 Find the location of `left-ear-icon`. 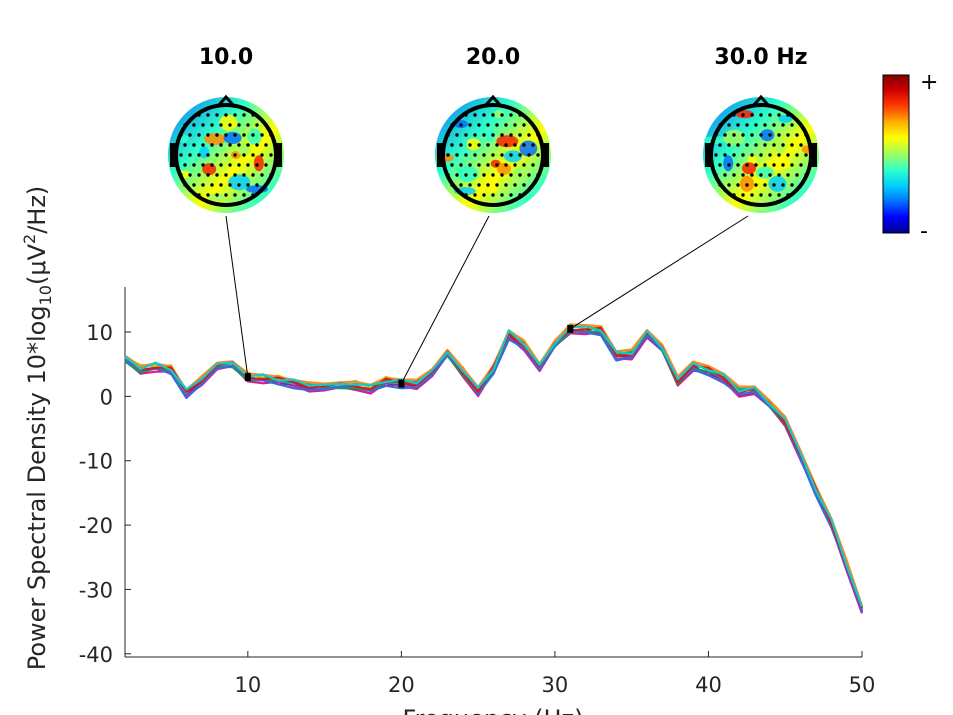

left-ear-icon is located at coordinates (440, 155).